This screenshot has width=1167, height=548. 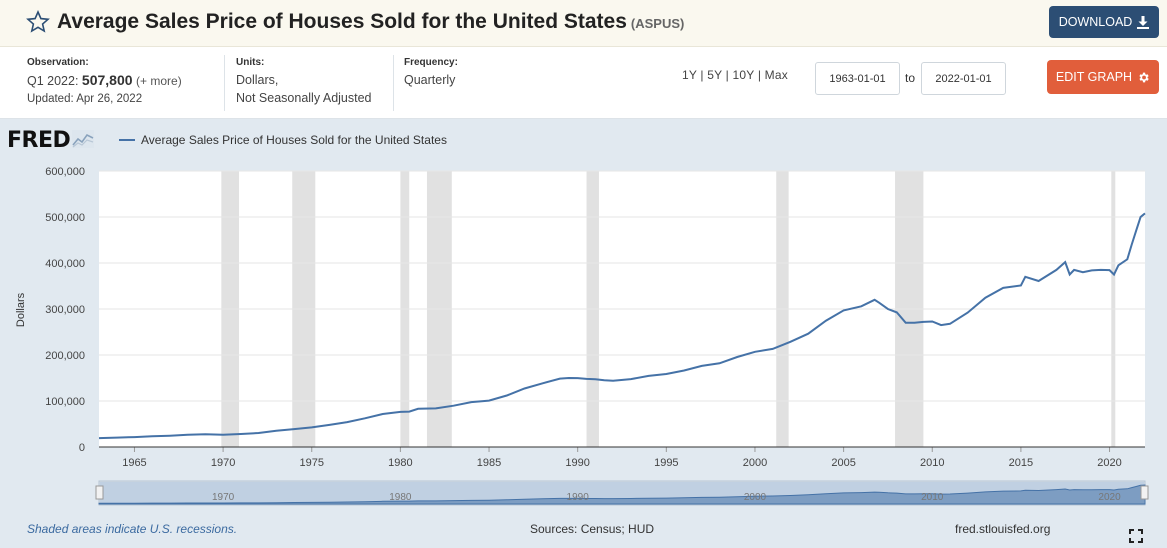 I want to click on observation-value: 507,800, so click(x=107, y=80).